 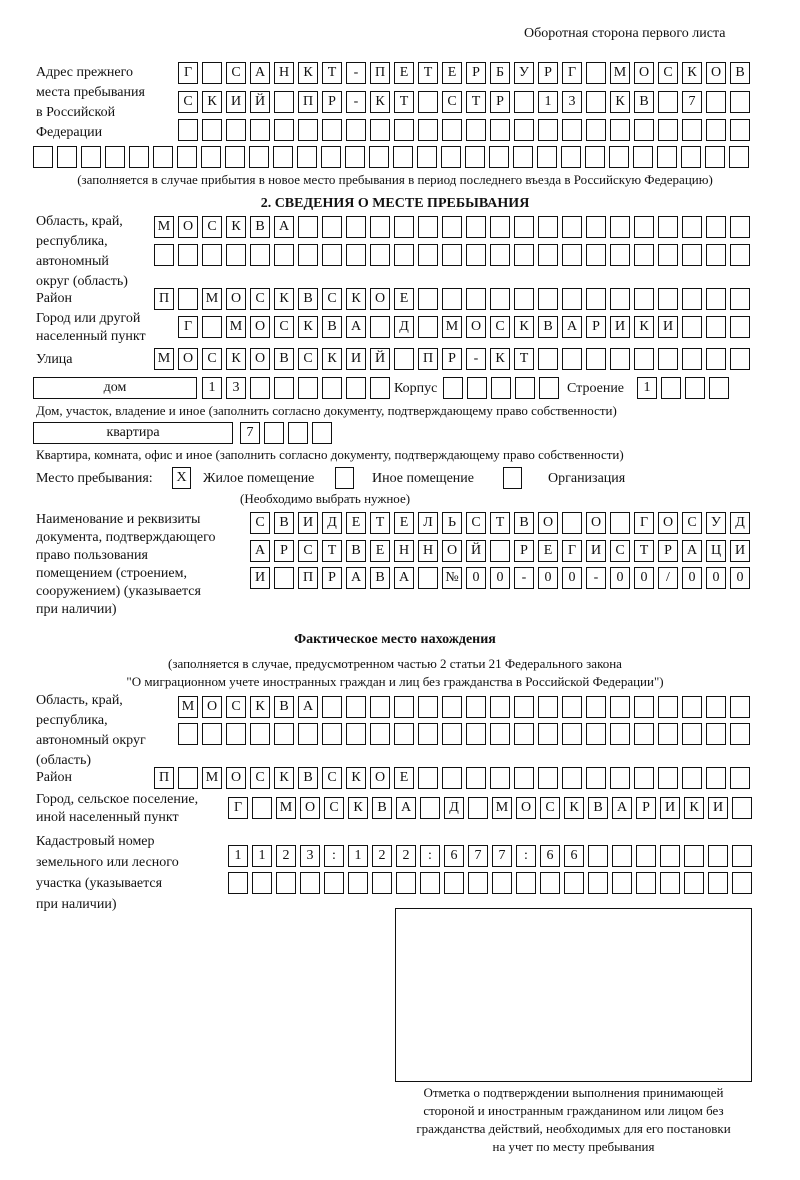 What do you see at coordinates (668, 551) in the screenshot?
I see `char-cell: Р` at bounding box center [668, 551].